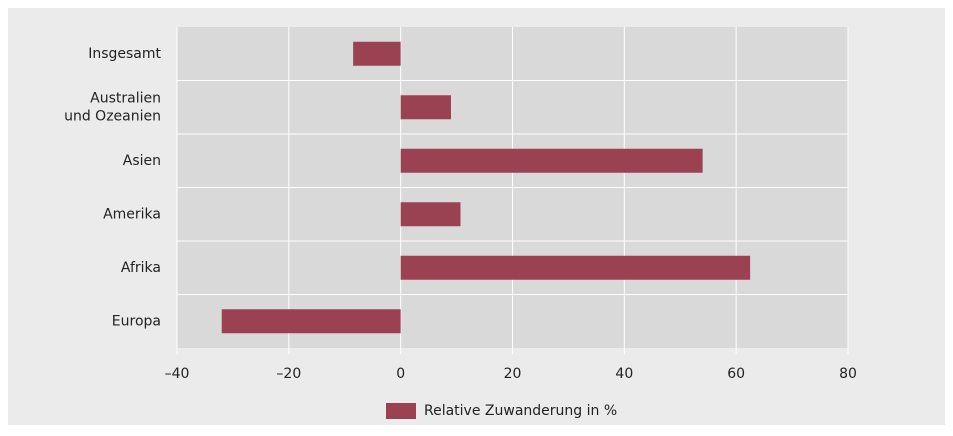 The image size is (953, 436). Describe the element at coordinates (736, 374) in the screenshot. I see `x-tick-label: 60` at that location.